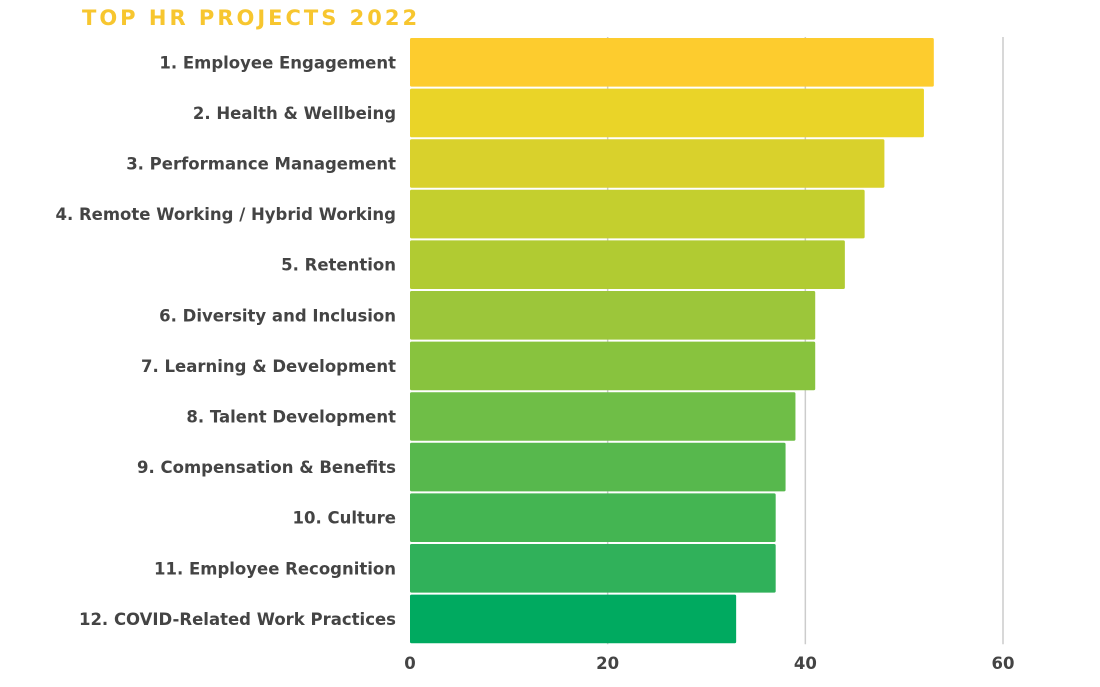 Image resolution: width=1100 pixels, height=687 pixels. Describe the element at coordinates (261, 164) in the screenshot. I see `category-label-3: 3. Performance Management` at that location.